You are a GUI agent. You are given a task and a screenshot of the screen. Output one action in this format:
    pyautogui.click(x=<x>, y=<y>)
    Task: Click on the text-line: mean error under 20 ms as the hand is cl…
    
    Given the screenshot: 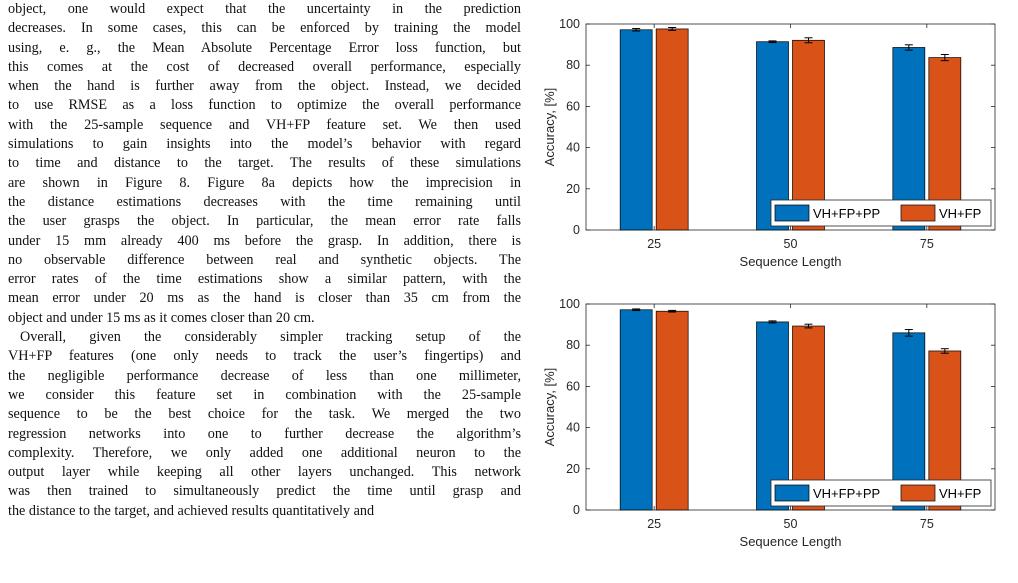 What is the action you would take?
    pyautogui.click(x=264, y=298)
    